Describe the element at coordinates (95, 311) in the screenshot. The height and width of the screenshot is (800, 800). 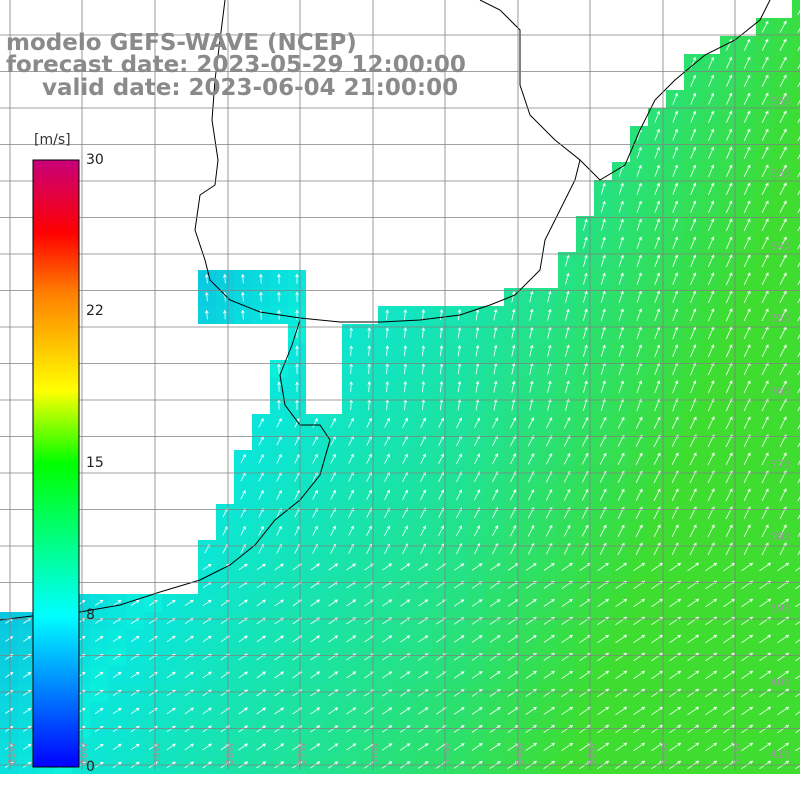
I see `colorbar-tick-22: 22` at that location.